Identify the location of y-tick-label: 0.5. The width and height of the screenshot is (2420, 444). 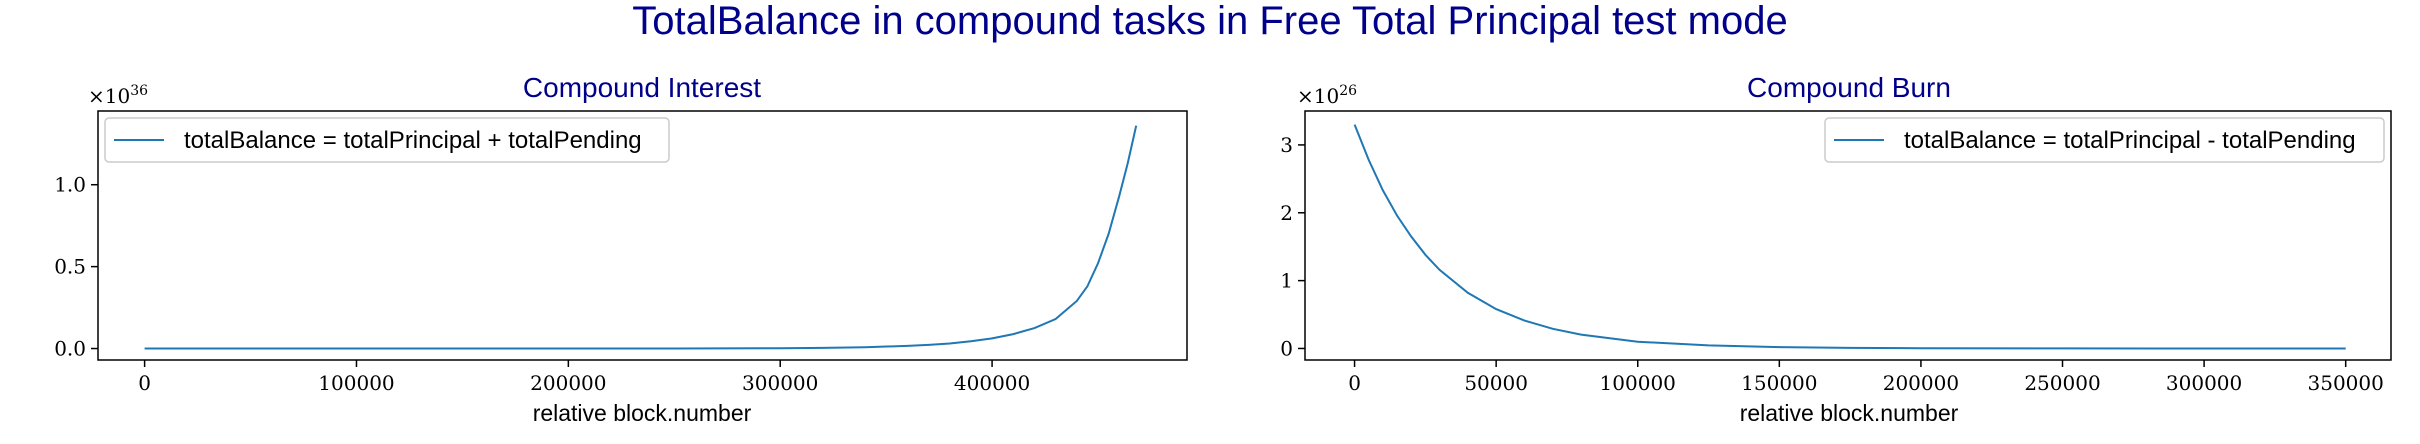
(70, 267).